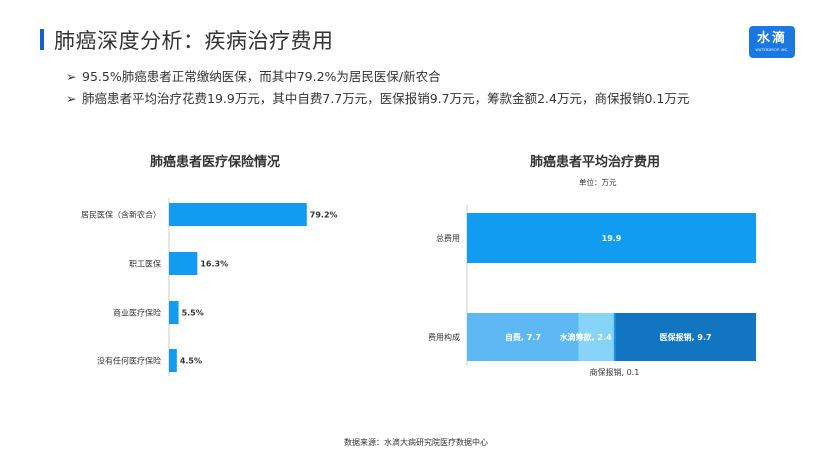 This screenshot has width=832, height=468. Describe the element at coordinates (137, 313) in the screenshot. I see `category-label: 商业医疗保险` at that location.